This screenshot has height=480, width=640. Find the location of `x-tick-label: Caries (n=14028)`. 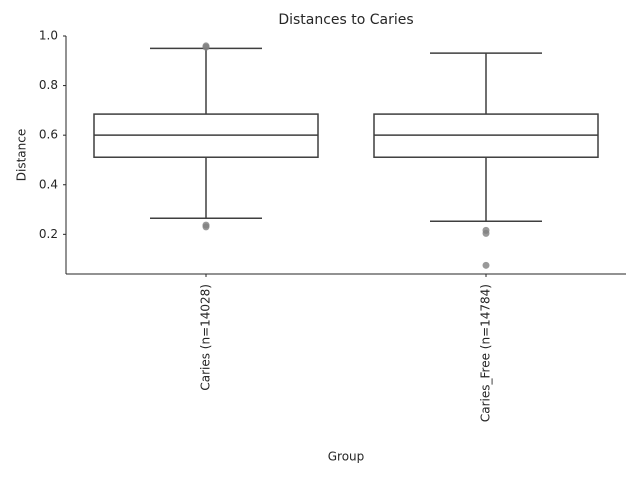

x-tick-label: Caries (n=14028) is located at coordinates (206, 337).